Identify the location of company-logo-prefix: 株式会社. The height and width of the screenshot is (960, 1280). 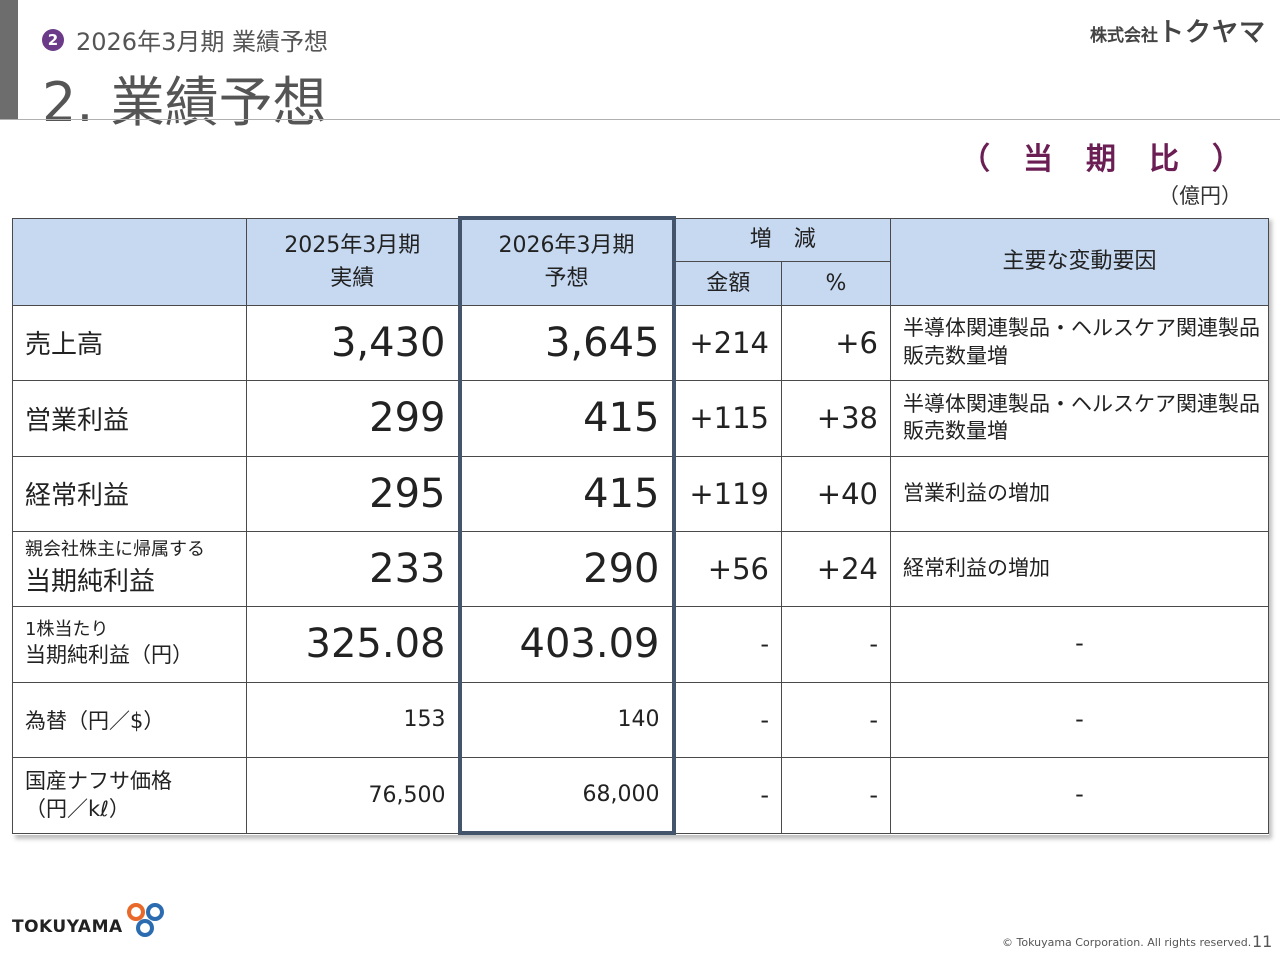
(1123, 36).